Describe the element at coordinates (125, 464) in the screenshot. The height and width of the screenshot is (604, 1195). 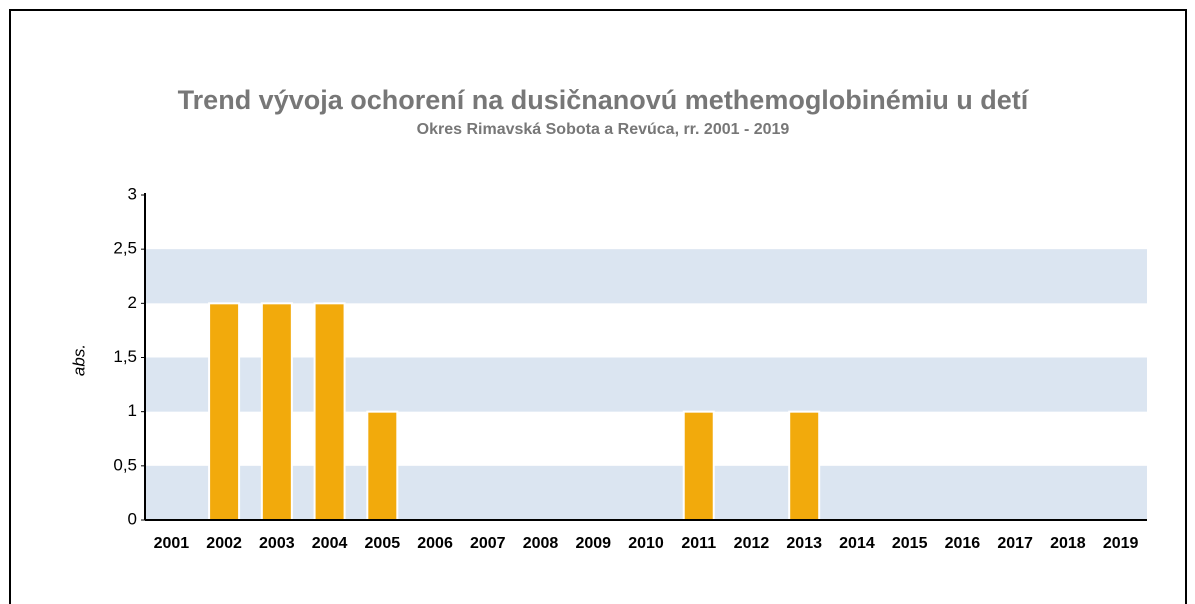
I see `y-tick-label: 0,5` at that location.